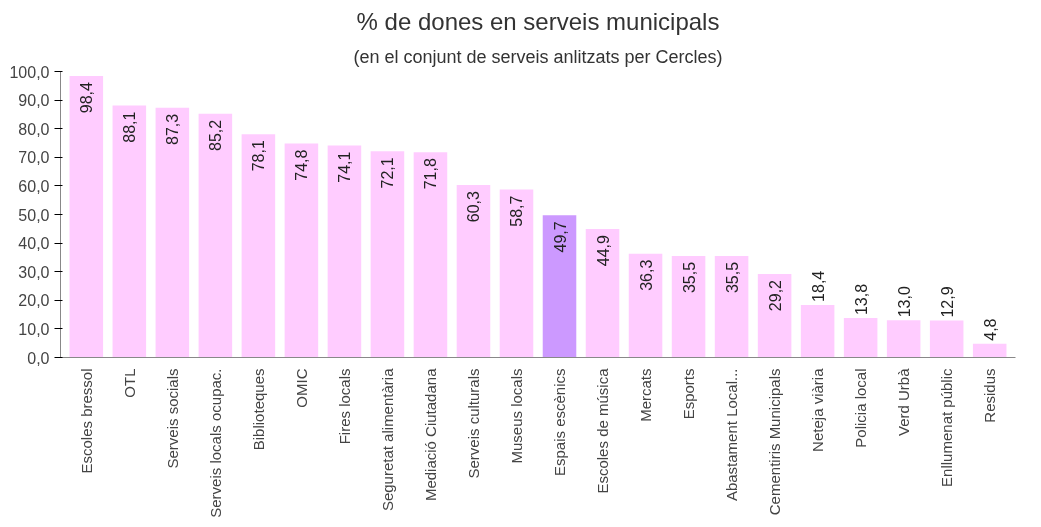 The width and height of the screenshot is (1041, 527). I want to click on data-label: 74,8, so click(302, 165).